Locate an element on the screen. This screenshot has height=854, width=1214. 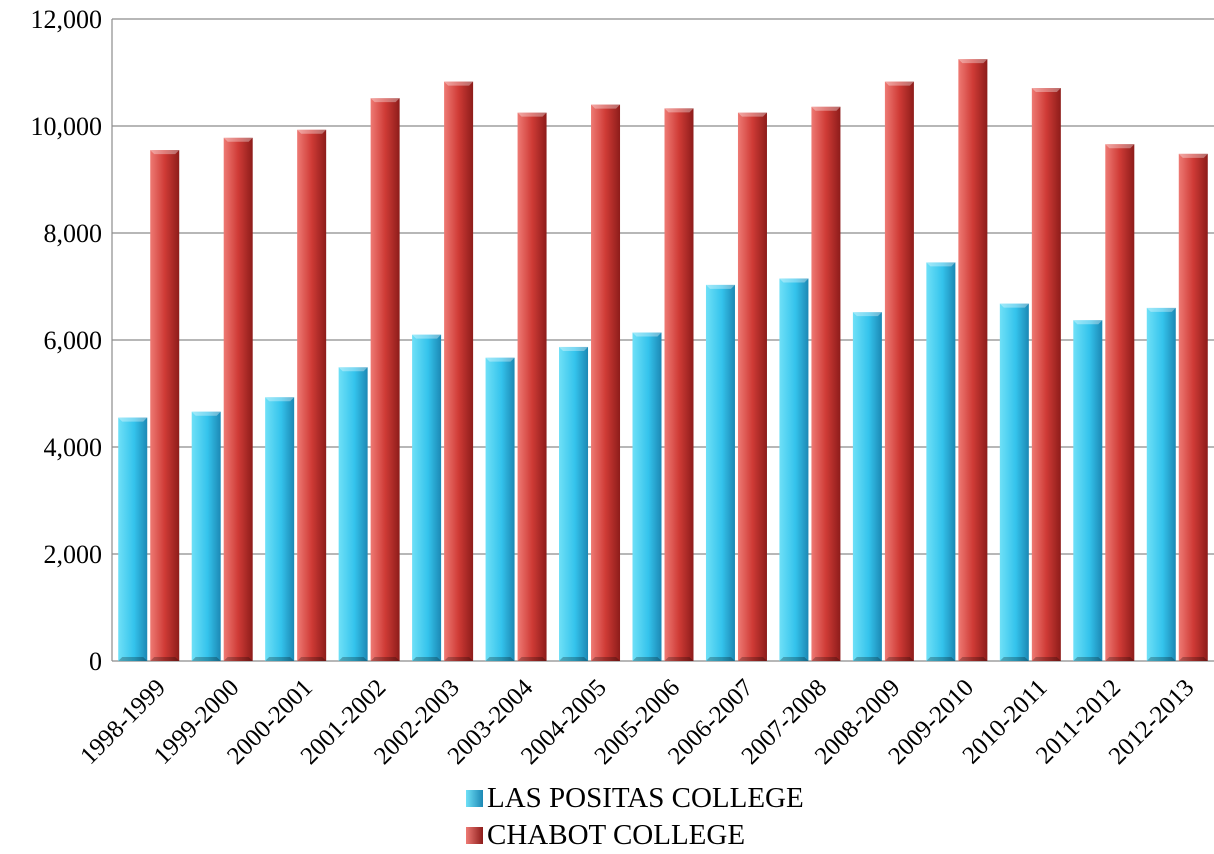
y-tick-label: 6,000 is located at coordinates (73, 340).